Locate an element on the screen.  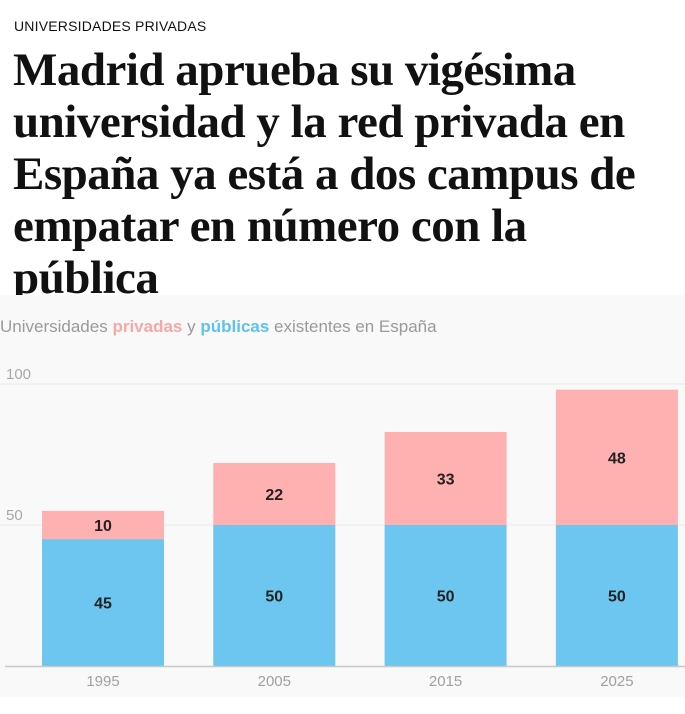
chart-title-text: existentes en España is located at coordinates (353, 326).